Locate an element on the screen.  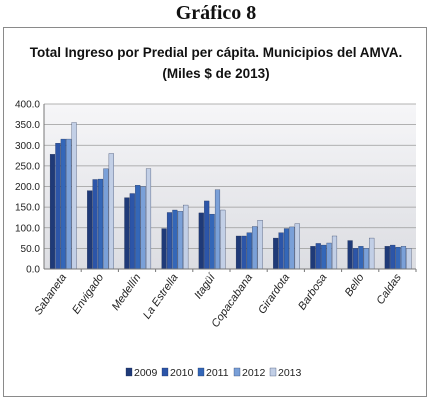
legend-swatch-2013 is located at coordinates (273, 372).